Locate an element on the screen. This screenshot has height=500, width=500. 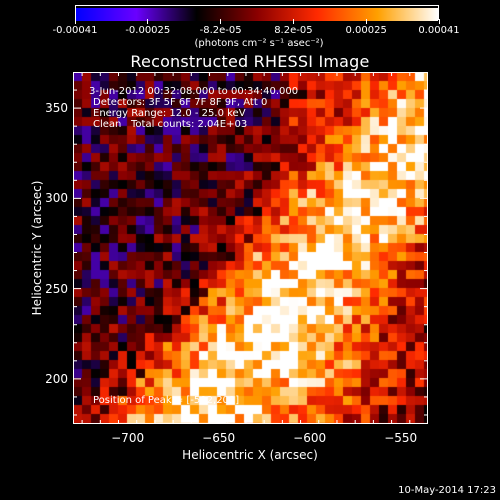
timestamp-footer: 10-May-2014 17:23 is located at coordinates (447, 490).